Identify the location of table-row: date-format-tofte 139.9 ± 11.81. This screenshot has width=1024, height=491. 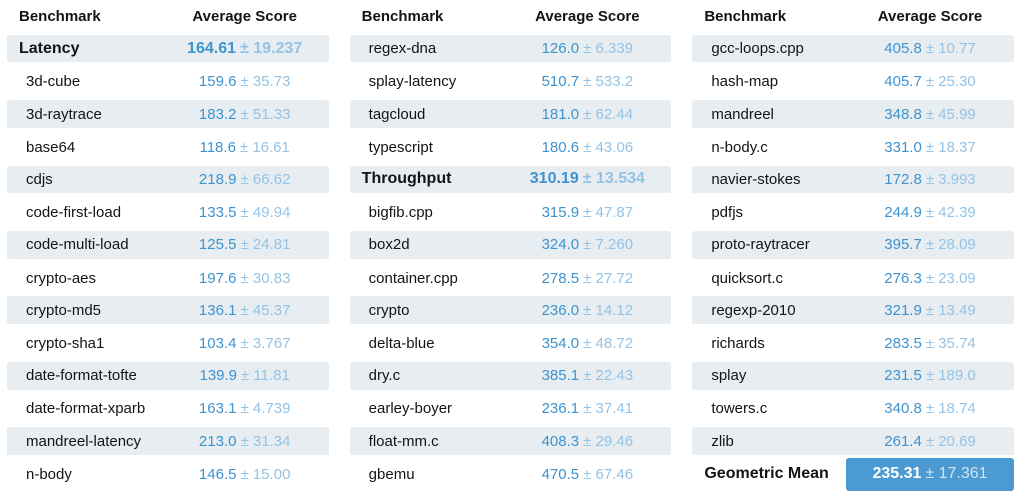
(168, 376).